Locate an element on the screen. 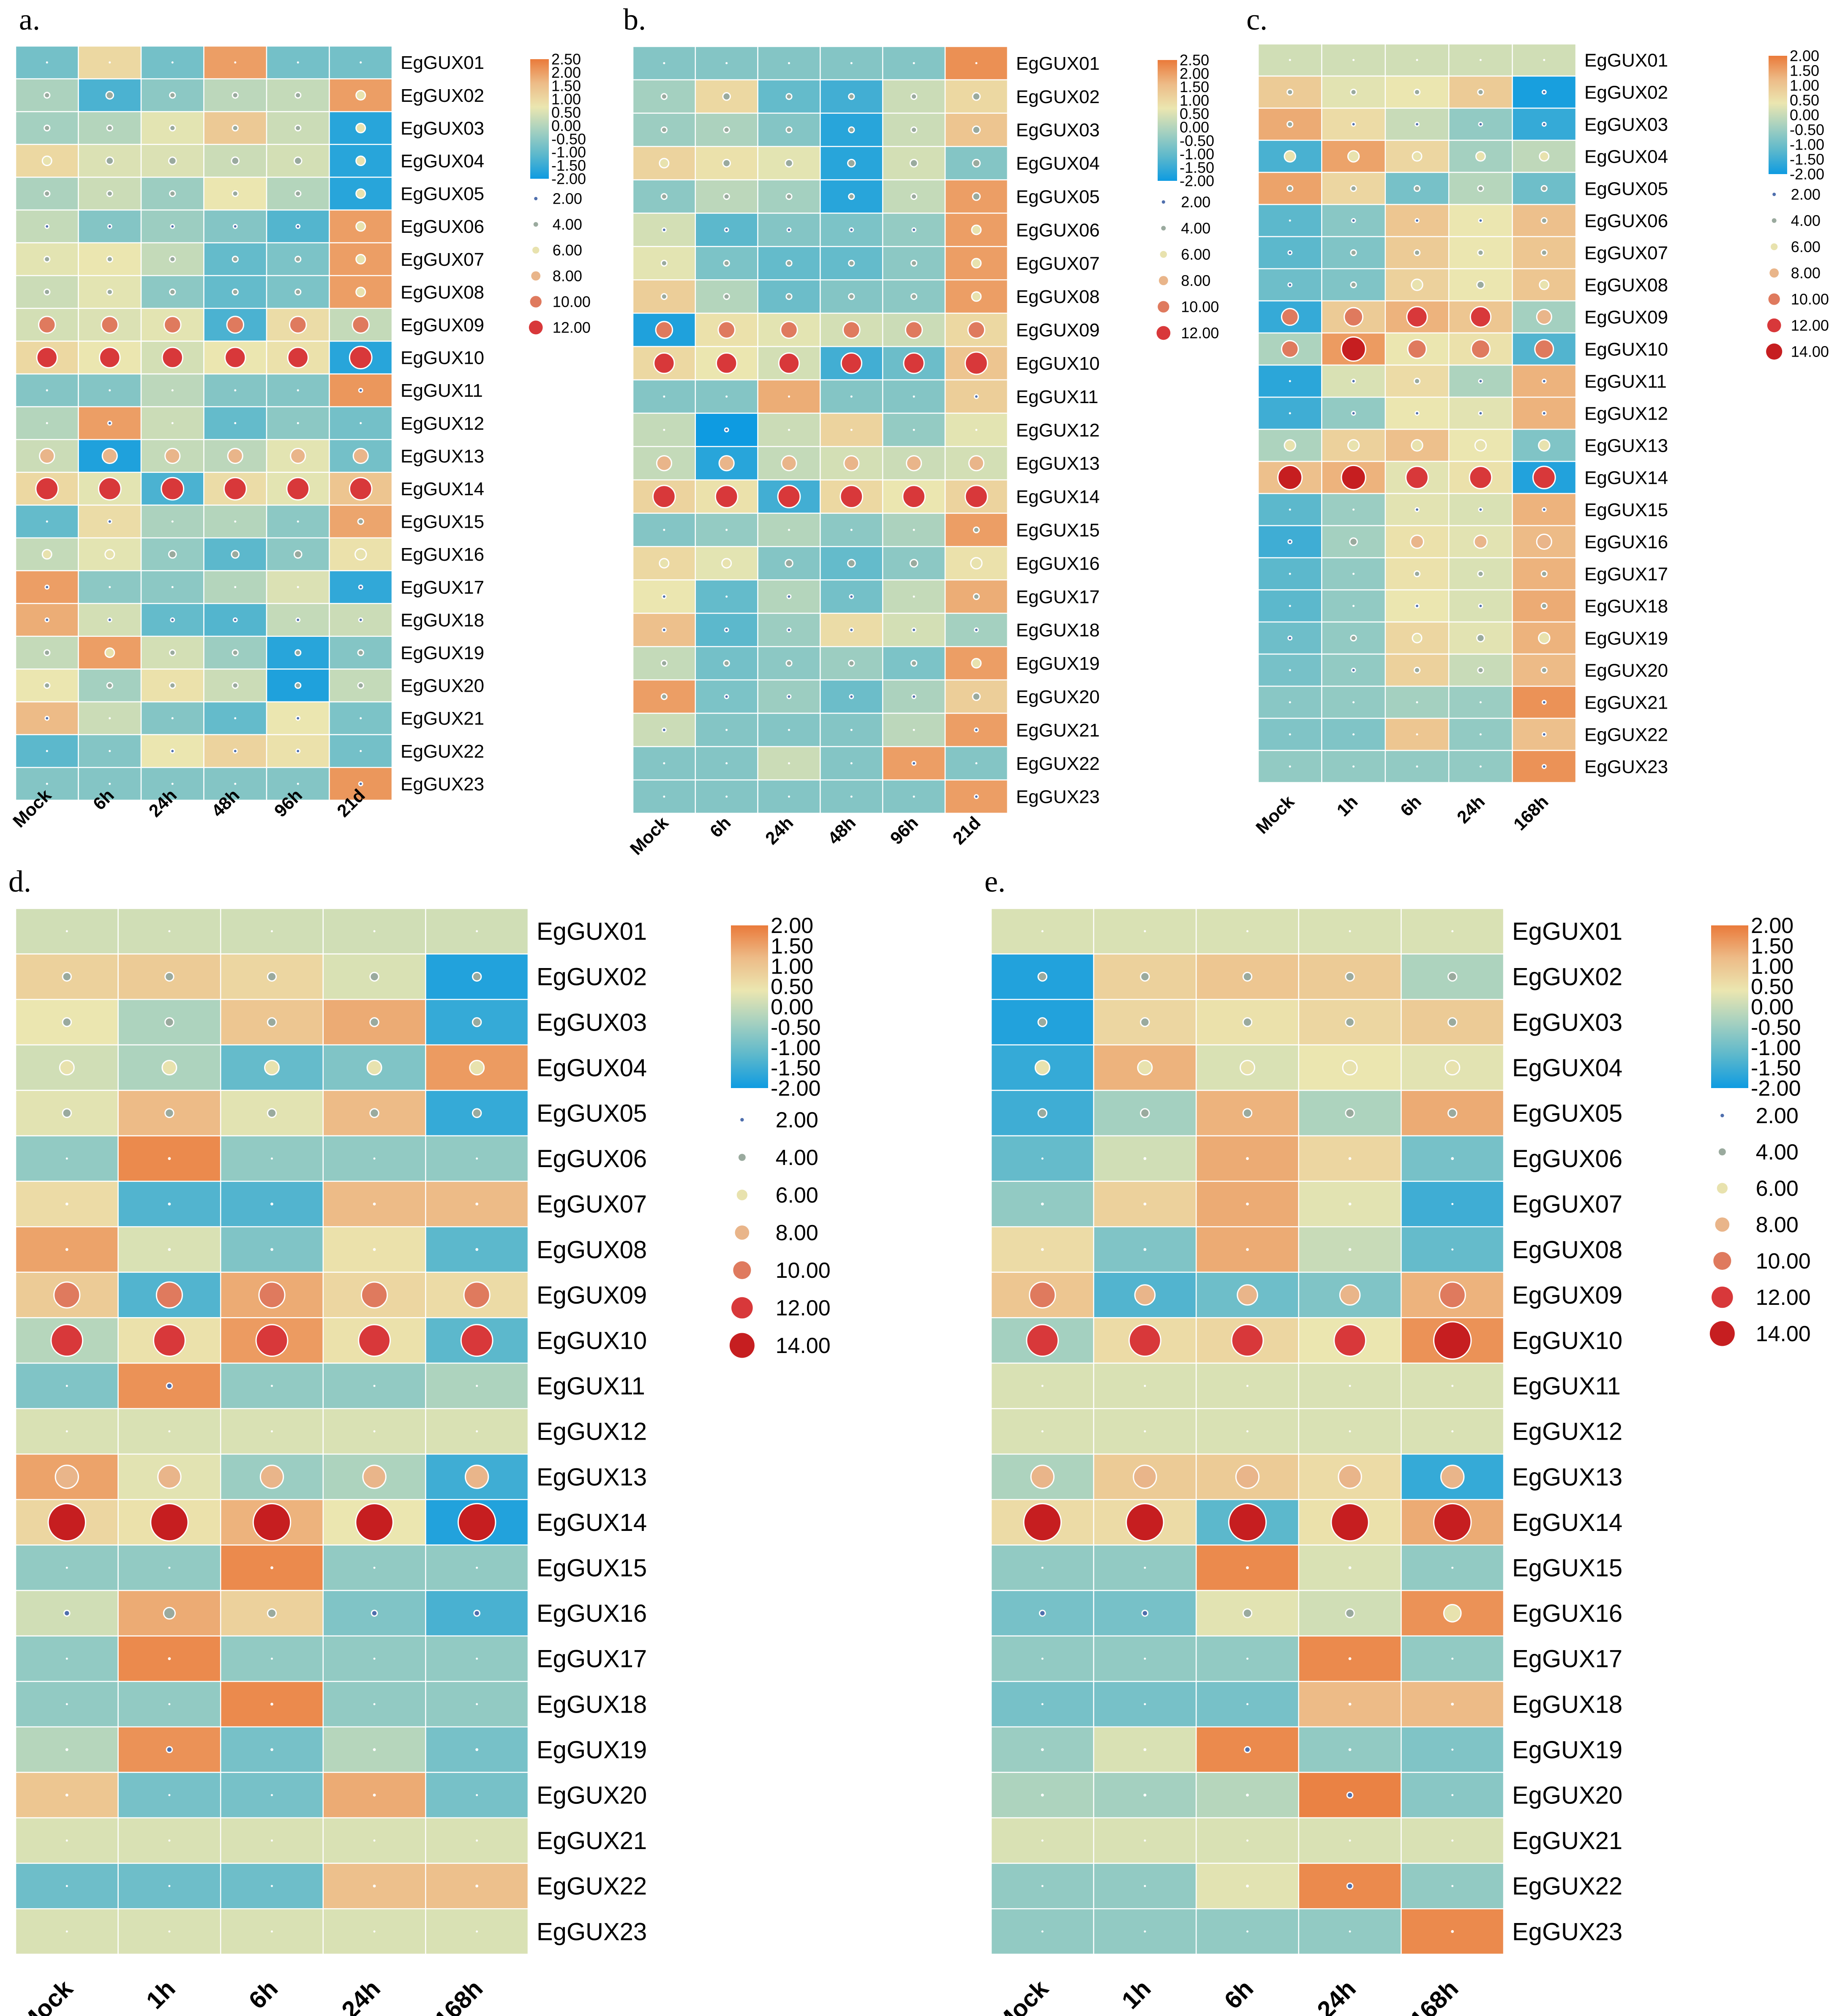 The image size is (1848, 2016). size-legend-label: 14.00 is located at coordinates (1810, 351).